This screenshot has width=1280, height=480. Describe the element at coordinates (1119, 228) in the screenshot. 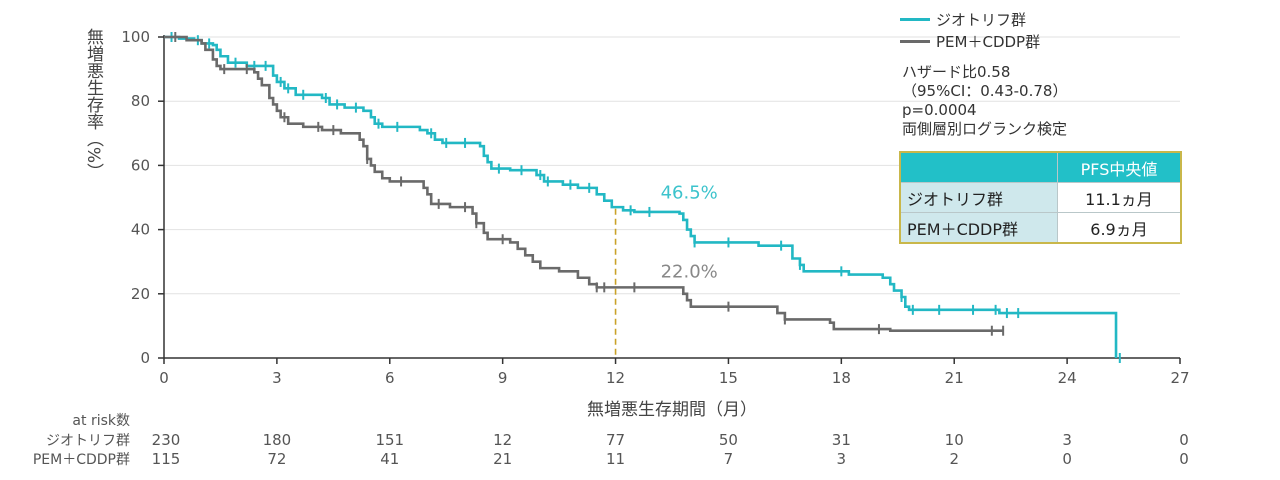

I see `table-row-value: 6.9ヵ月` at that location.